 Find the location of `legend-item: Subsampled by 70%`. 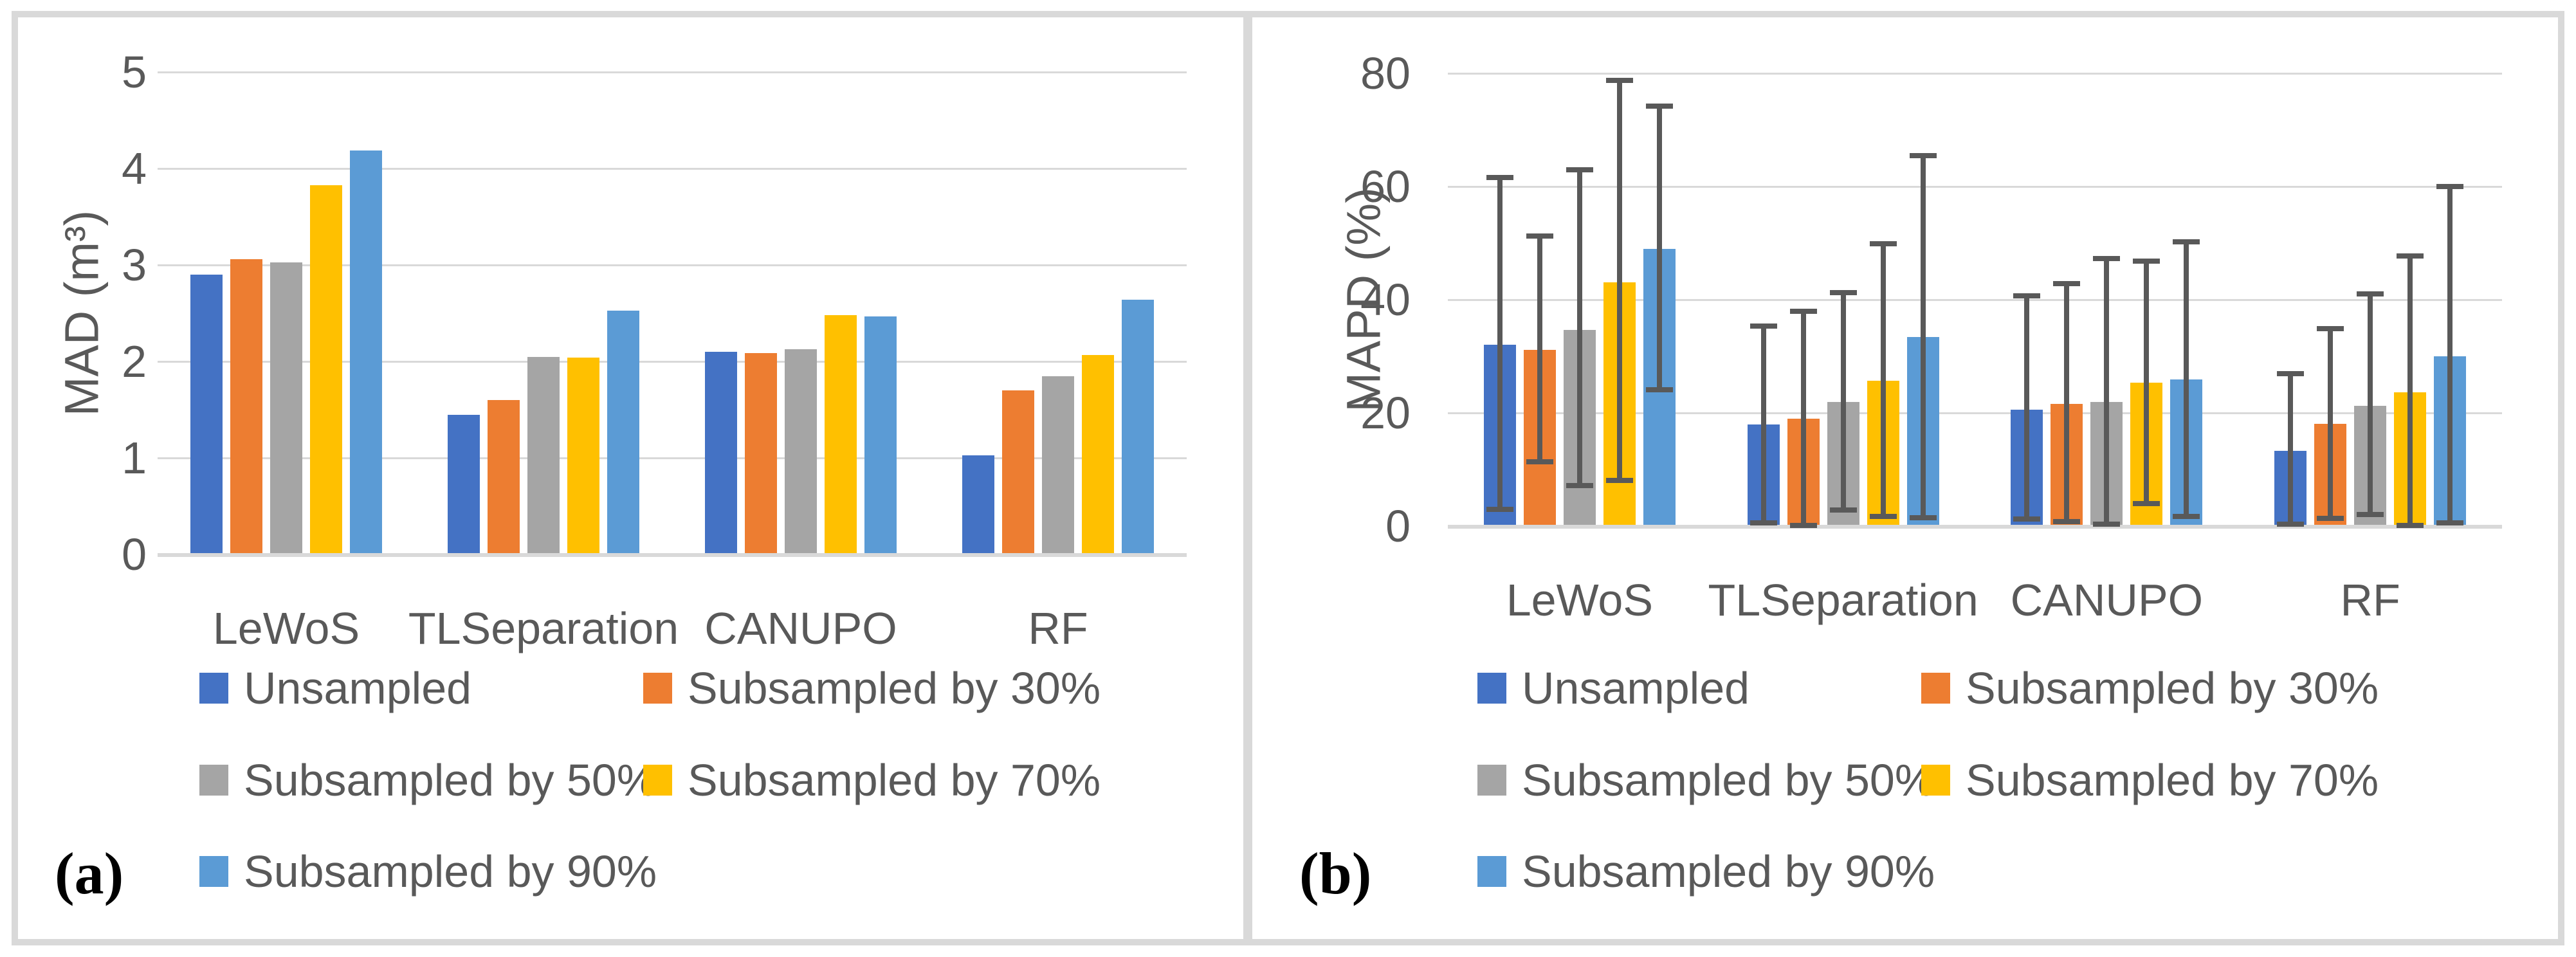

legend-item: Subsampled by 70% is located at coordinates (872, 780).